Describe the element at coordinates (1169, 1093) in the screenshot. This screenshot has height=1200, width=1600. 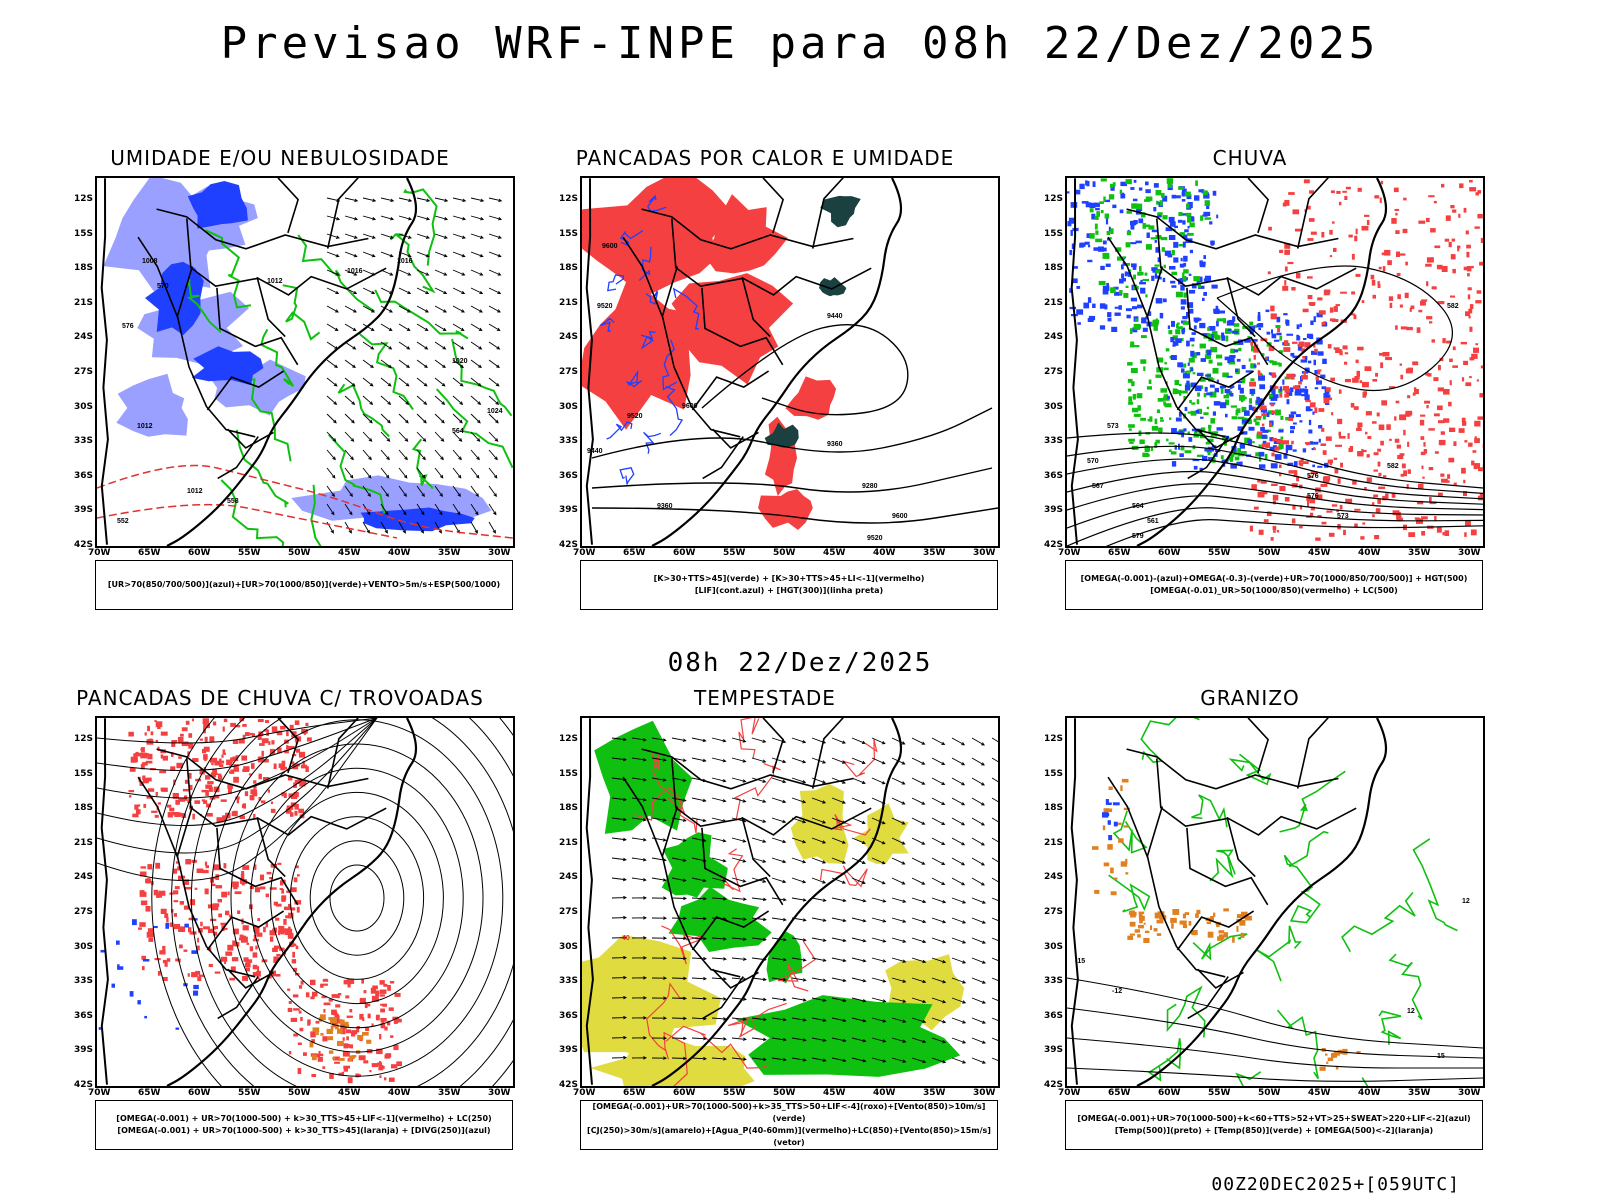
I see `lon-tick-label: 60W` at that location.